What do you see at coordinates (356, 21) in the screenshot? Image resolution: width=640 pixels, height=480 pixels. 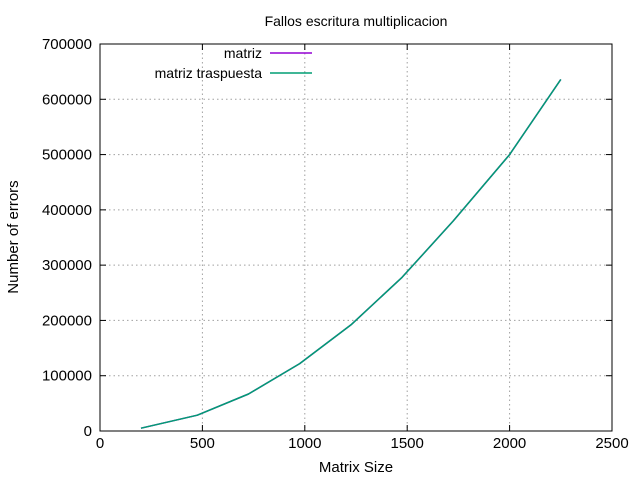 I see `chart-title: Fallos escritura multiplicacion` at bounding box center [356, 21].